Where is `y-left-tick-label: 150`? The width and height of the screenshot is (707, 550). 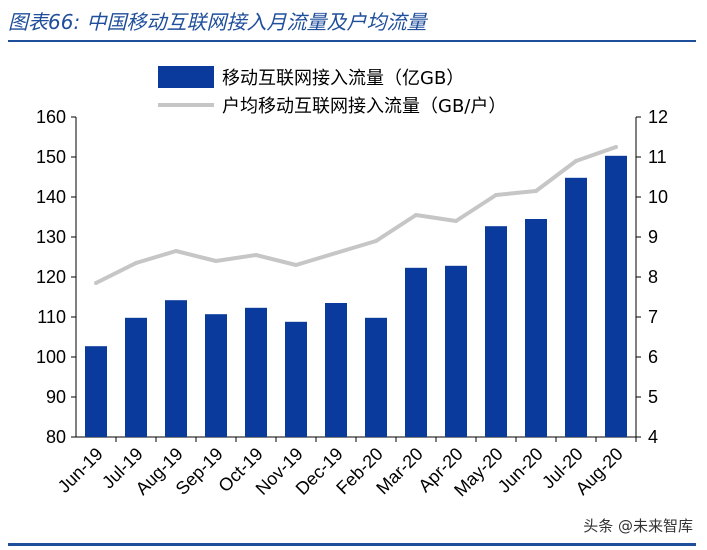 y-left-tick-label: 150 is located at coordinates (51, 157).